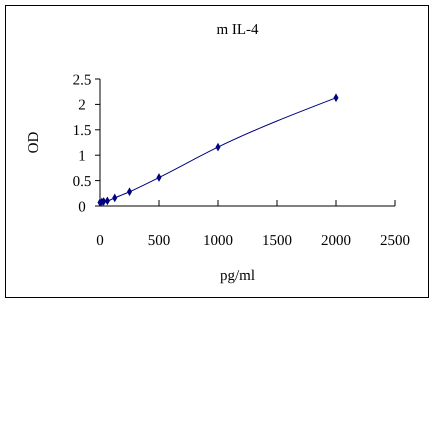  I want to click on chart-title: m IL-4, so click(238, 30).